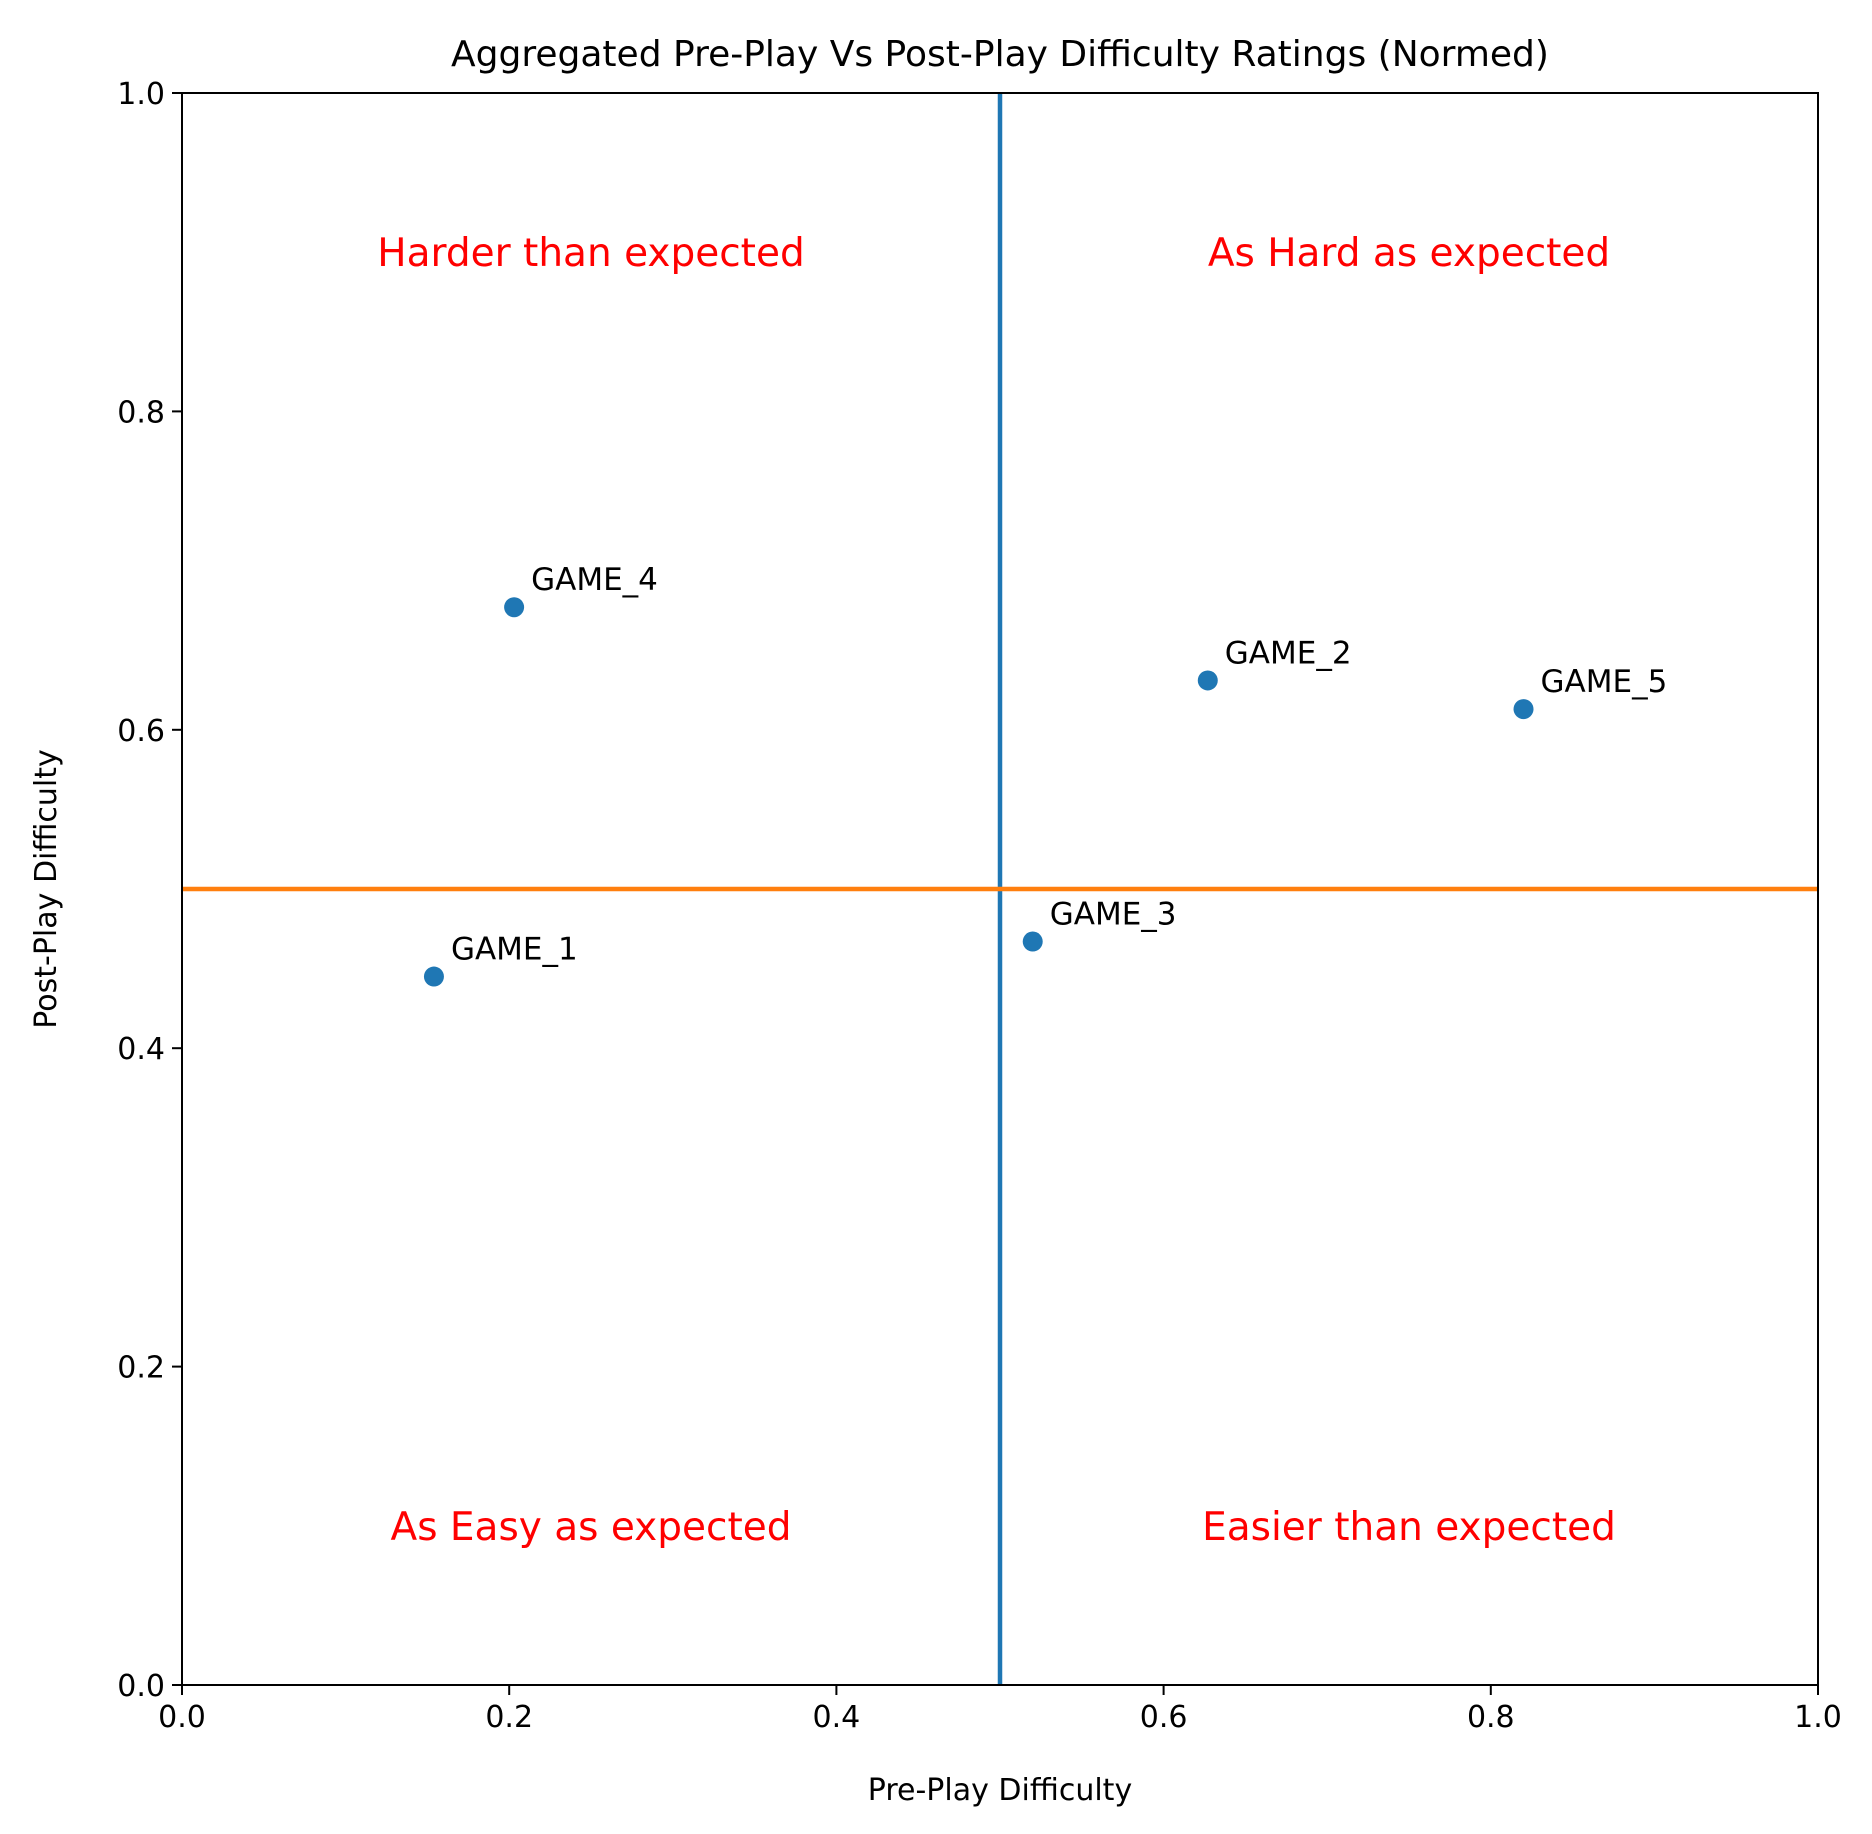 This screenshot has height=1834, width=1872. Describe the element at coordinates (141, 412) in the screenshot. I see `y-tick-label: 0.8` at that location.